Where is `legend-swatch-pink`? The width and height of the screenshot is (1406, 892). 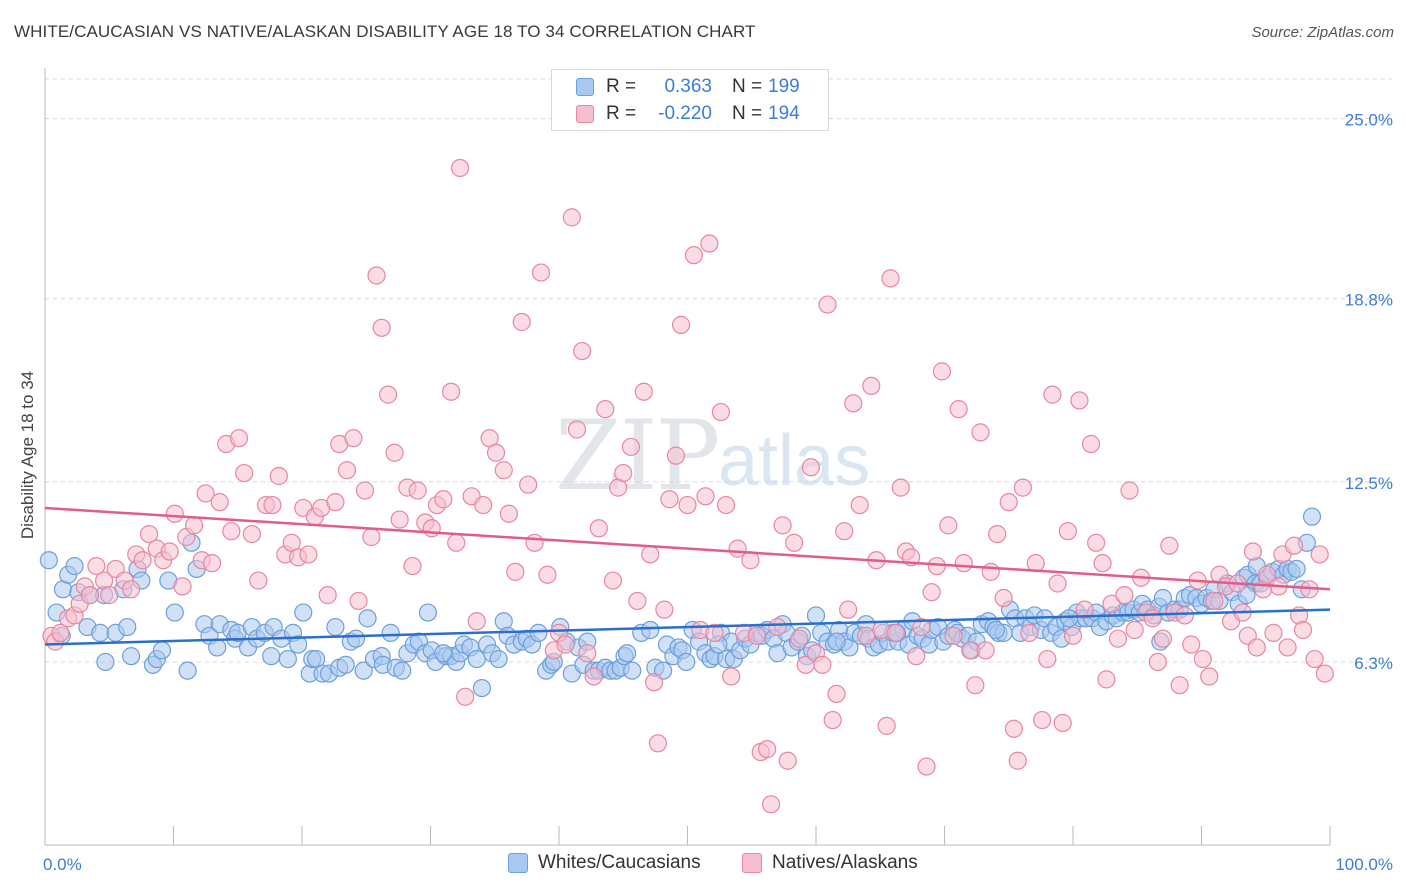
legend-swatch-pink is located at coordinates (585, 114).